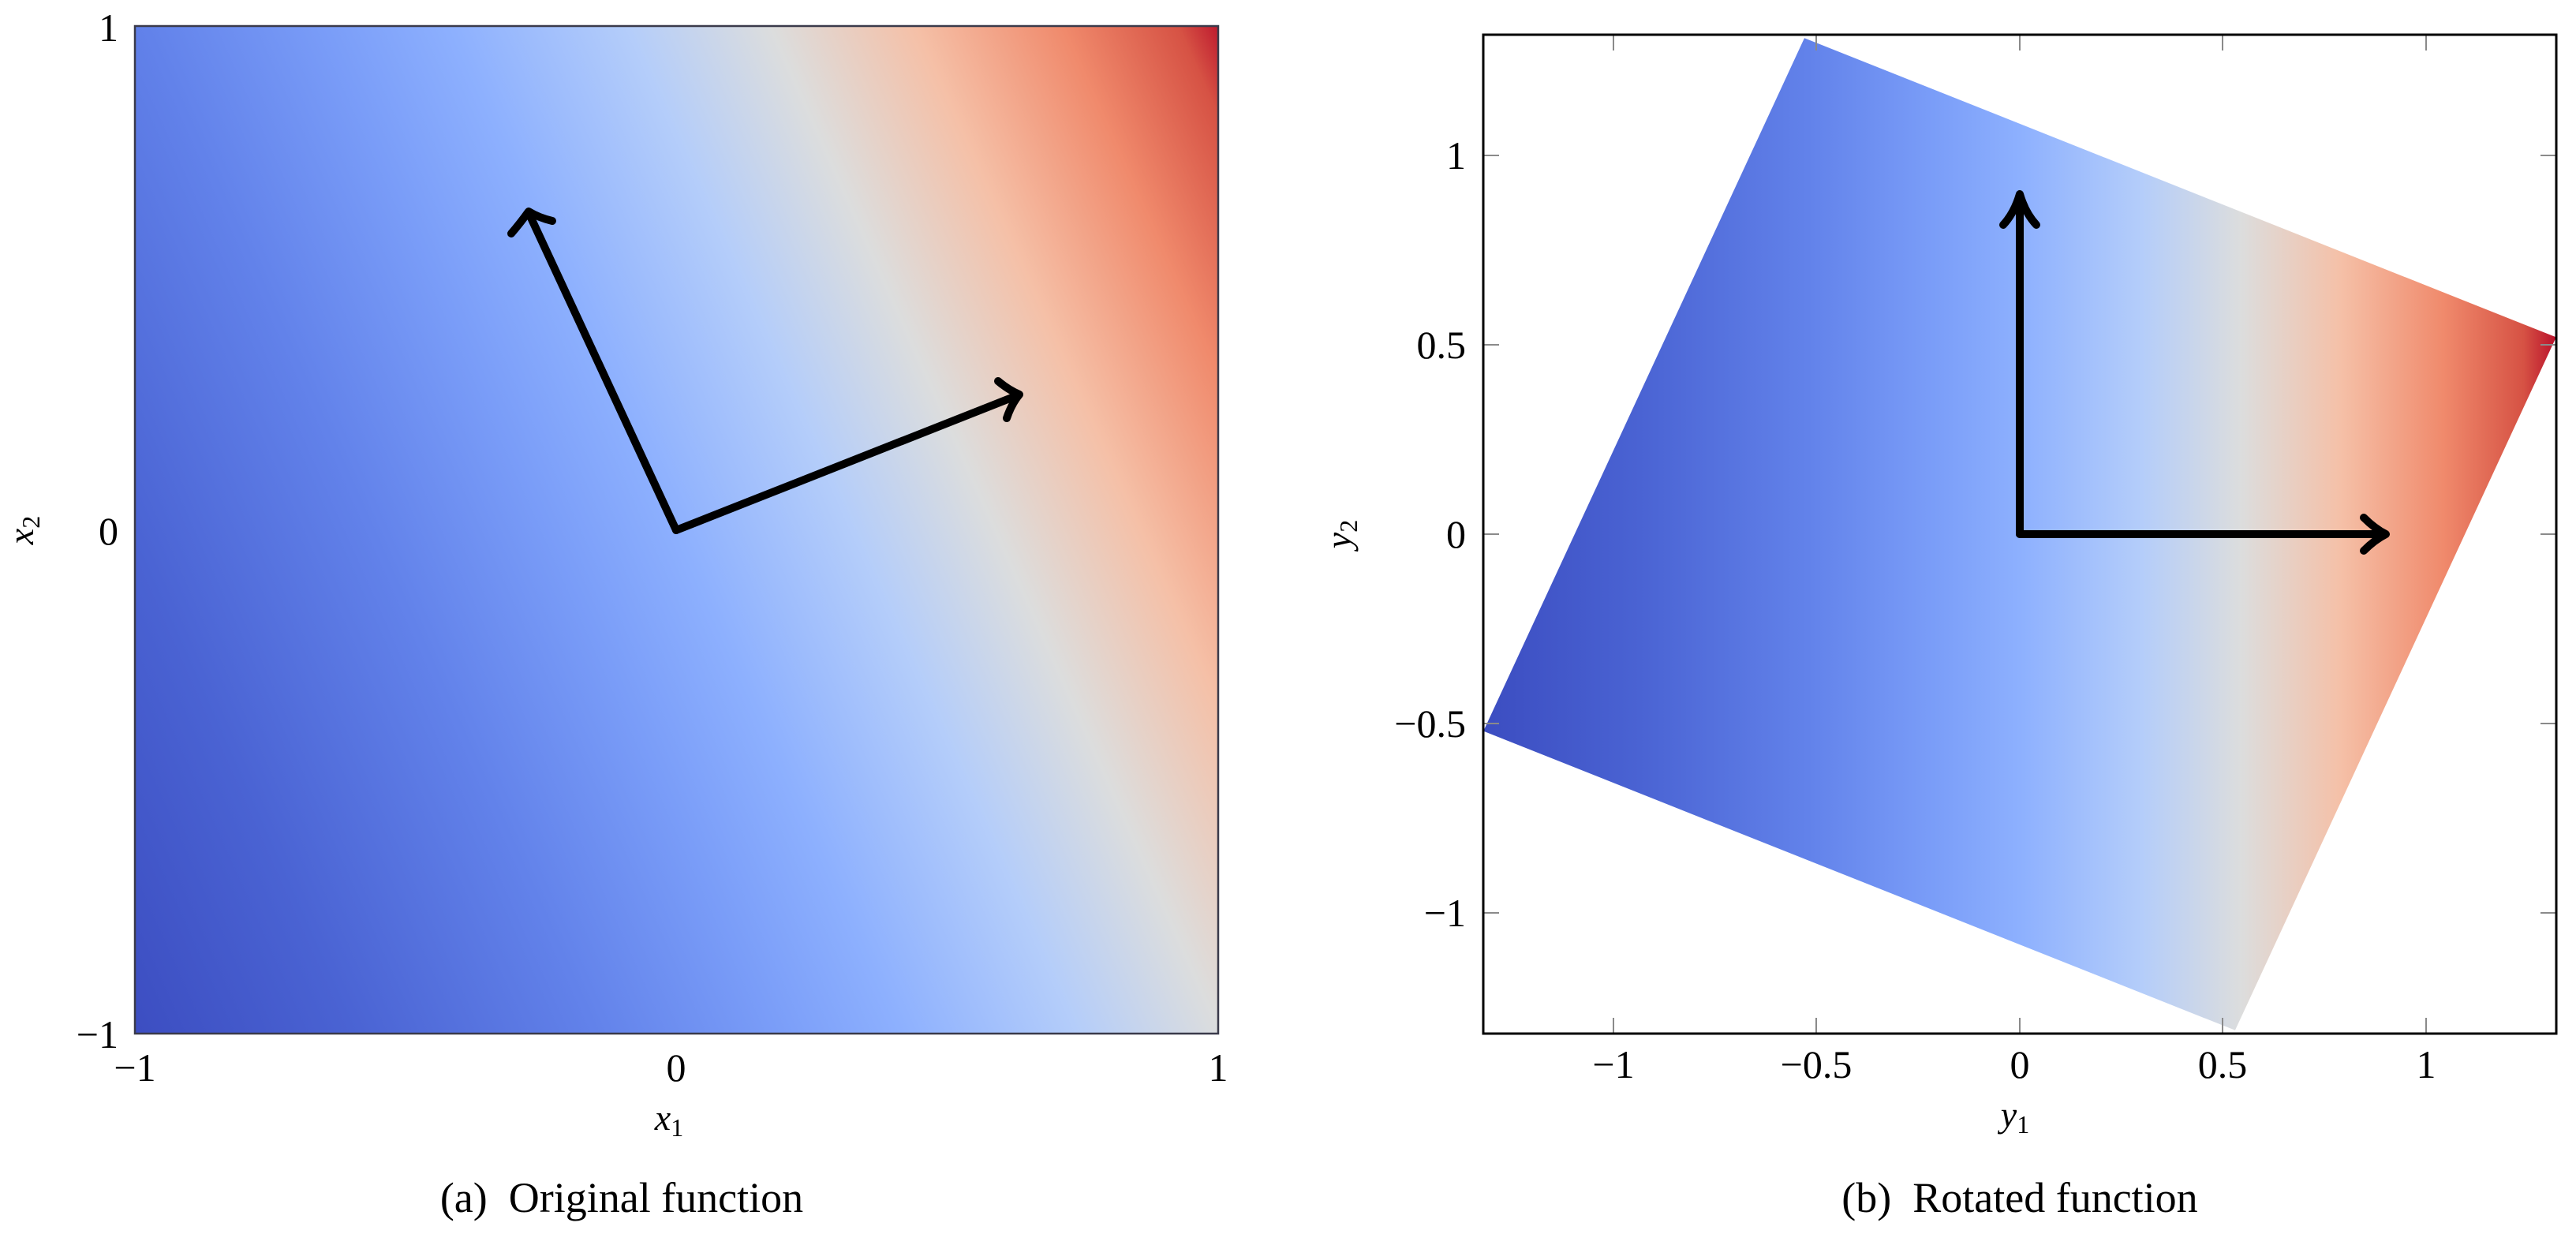  I want to click on panel-a-ytick-mid: 0, so click(109, 531).